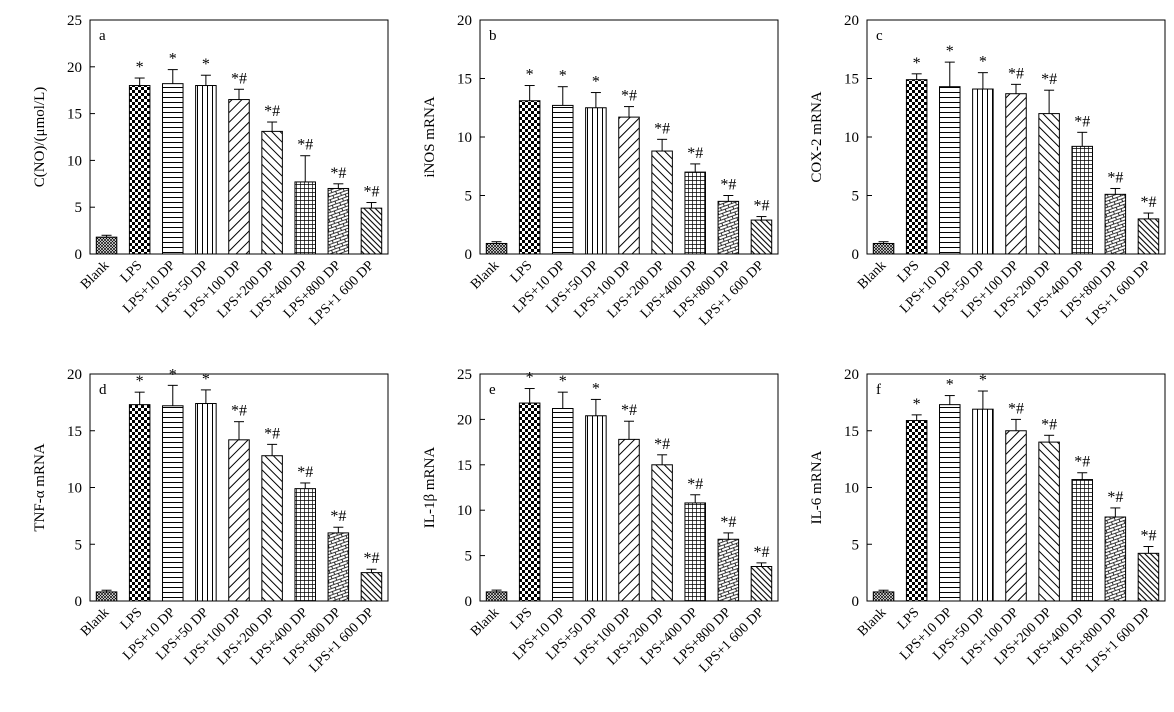  I want to click on y-axis-label: COX-2 mRNA, so click(817, 136).